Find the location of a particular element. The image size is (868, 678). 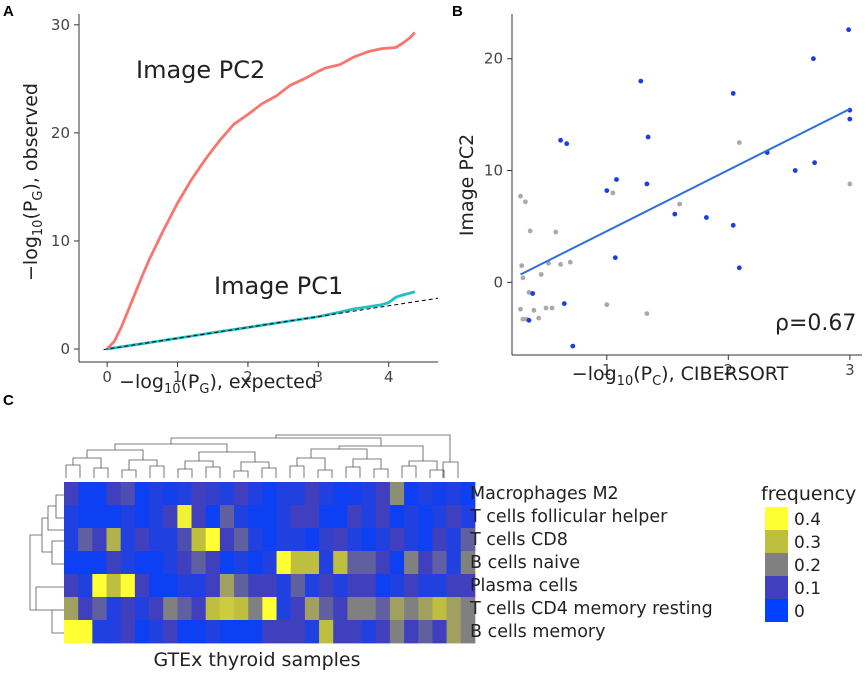

y-tick-label: 10 is located at coordinates (493, 171).